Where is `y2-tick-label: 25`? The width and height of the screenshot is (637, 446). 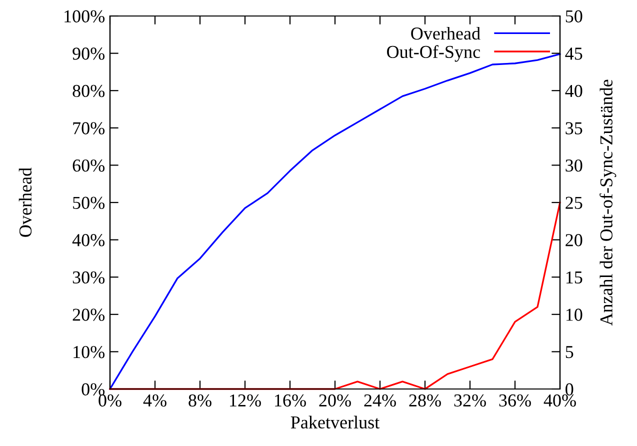 y2-tick-label: 25 is located at coordinates (574, 202).